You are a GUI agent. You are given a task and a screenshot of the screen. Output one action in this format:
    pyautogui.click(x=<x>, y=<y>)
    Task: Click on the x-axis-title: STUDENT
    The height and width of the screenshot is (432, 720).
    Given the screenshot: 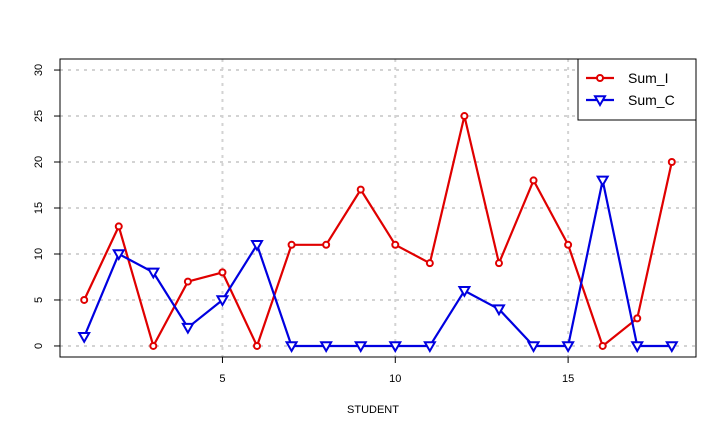 What is the action you would take?
    pyautogui.click(x=373, y=410)
    